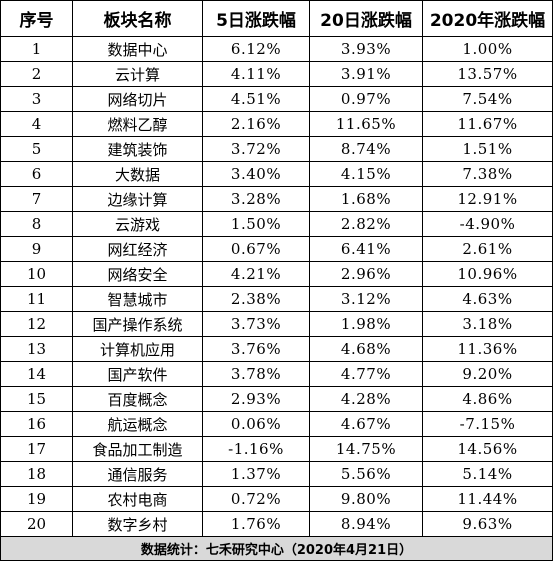 The image size is (553, 562). Describe the element at coordinates (276, 449) in the screenshot. I see `table-row: 17 食品加工制造 -1.16% 14.75% 14.56%` at that location.